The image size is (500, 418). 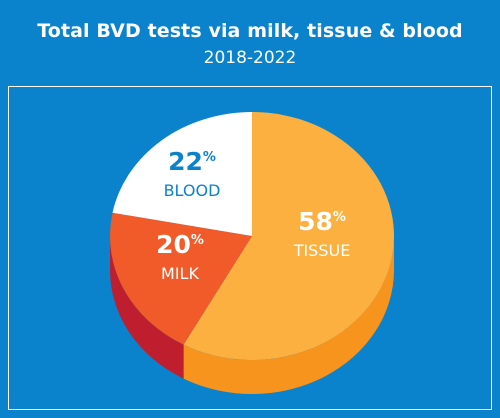 What do you see at coordinates (250, 86) in the screenshot?
I see `header-divider` at bounding box center [250, 86].